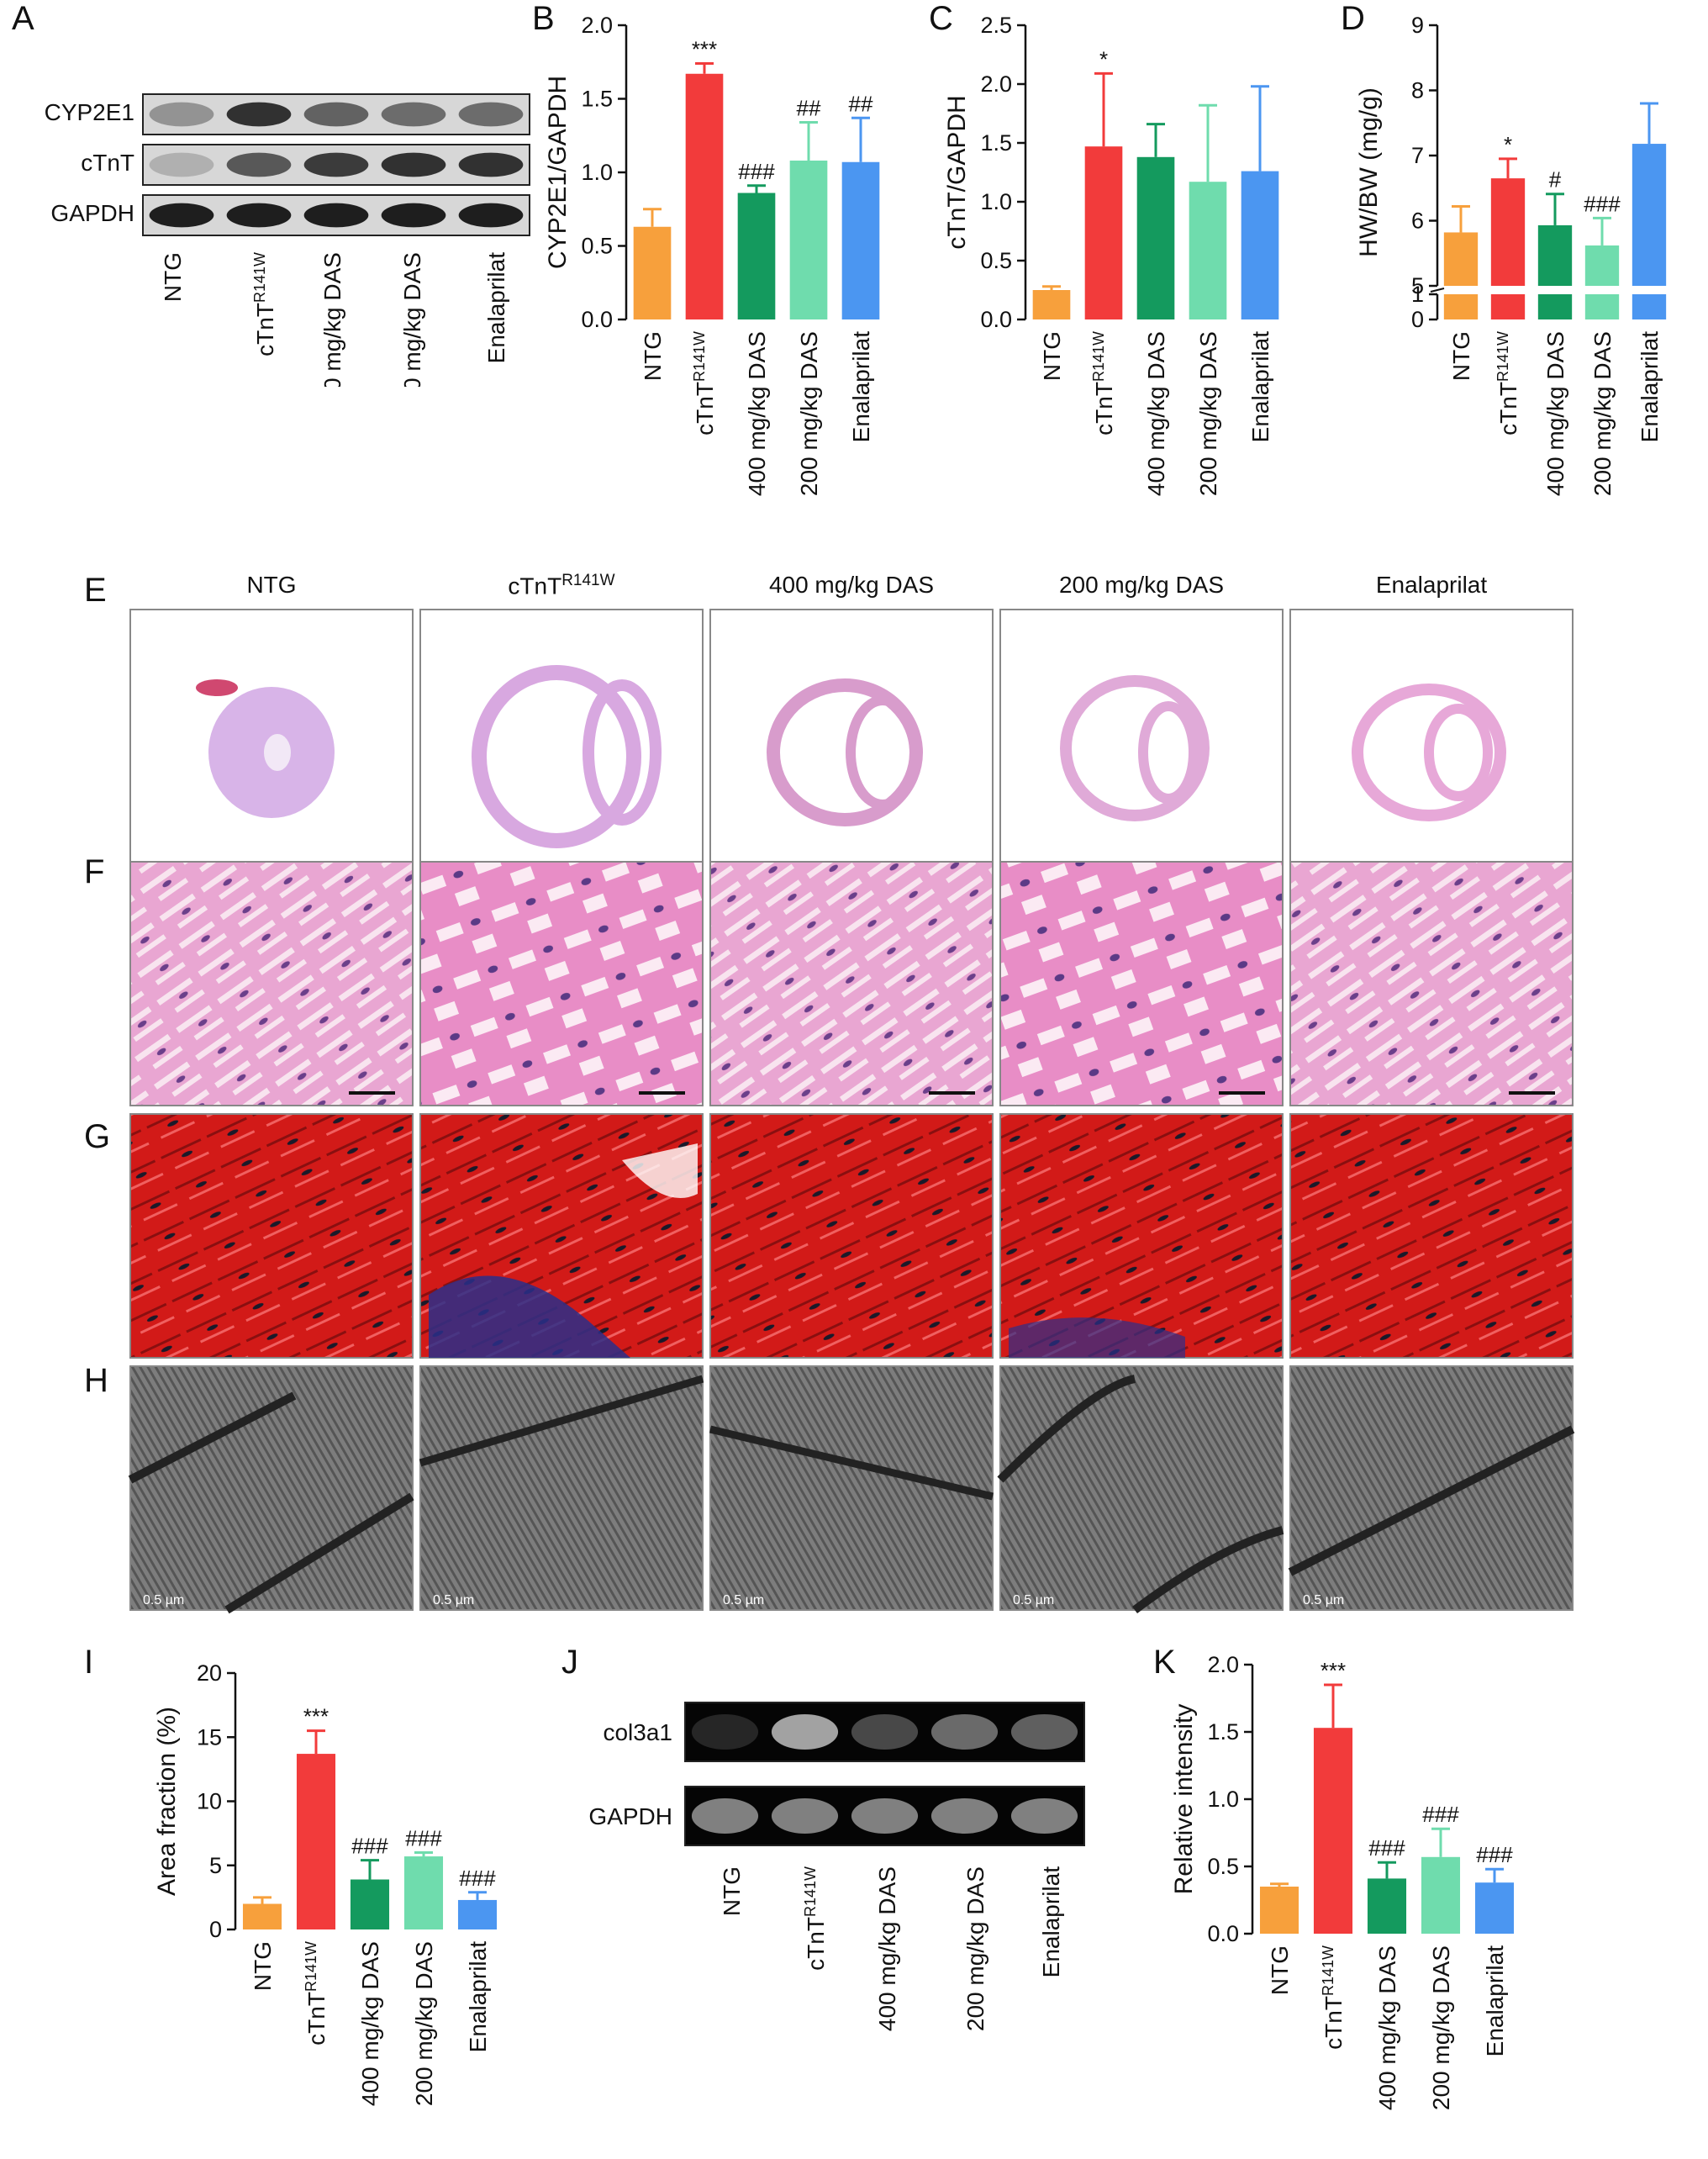 This screenshot has height=2159, width=1708. What do you see at coordinates (167, 1801) in the screenshot?
I see `y-axis-label: Area fraction (%)` at bounding box center [167, 1801].